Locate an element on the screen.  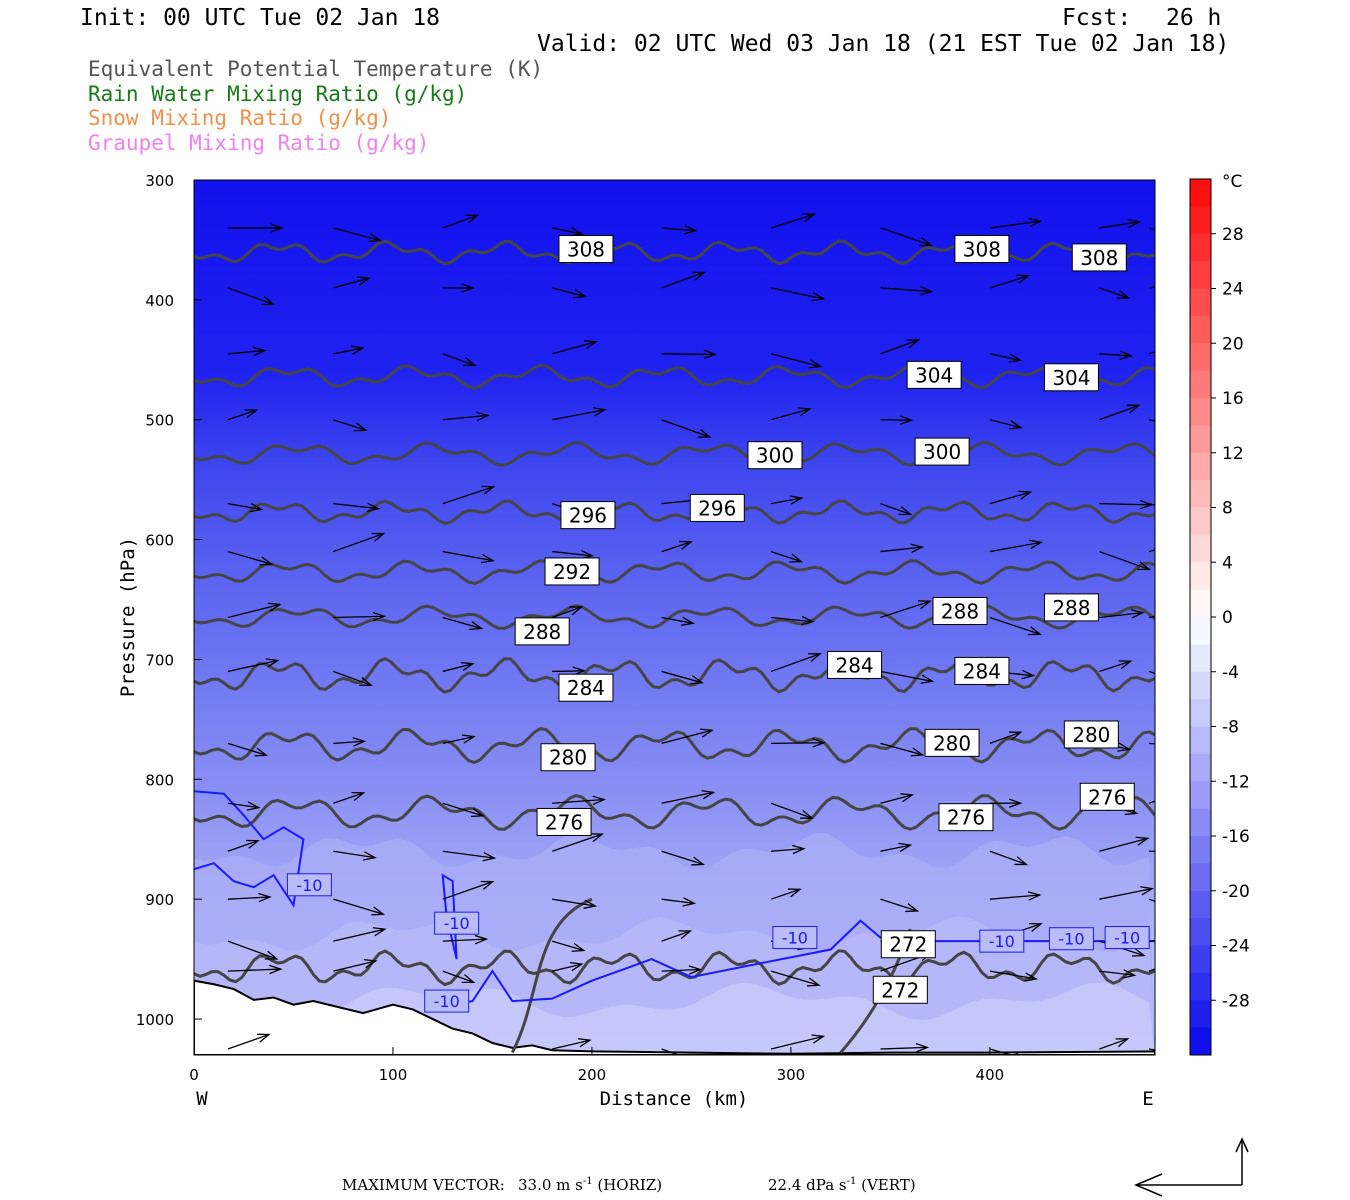
colorbar: °C 28 24 20 16 12 8 4 0 -4 -8 -12 -16 -20 -24 -28 is located at coordinates (1219, 614).